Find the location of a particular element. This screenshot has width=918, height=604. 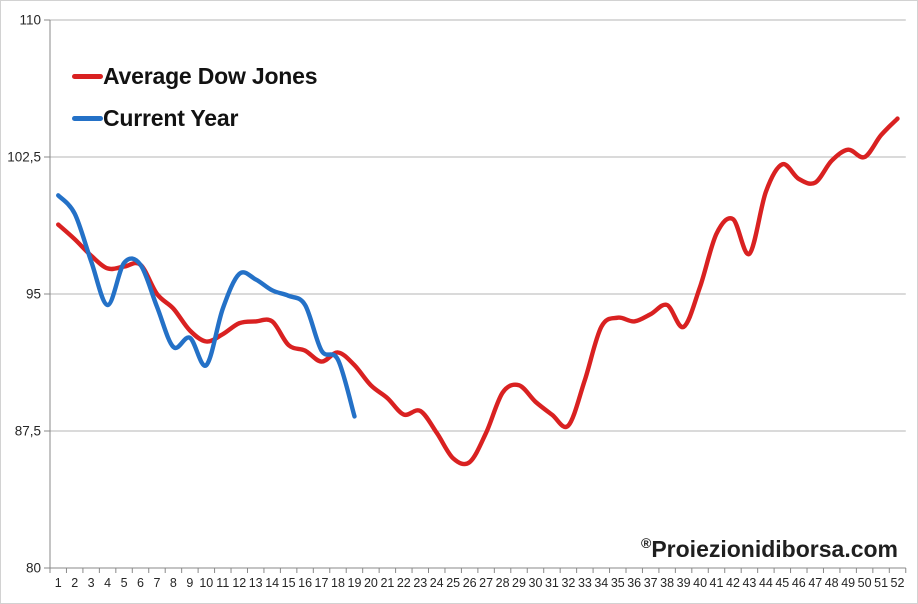

x-tick-label: 32 is located at coordinates (568, 583).